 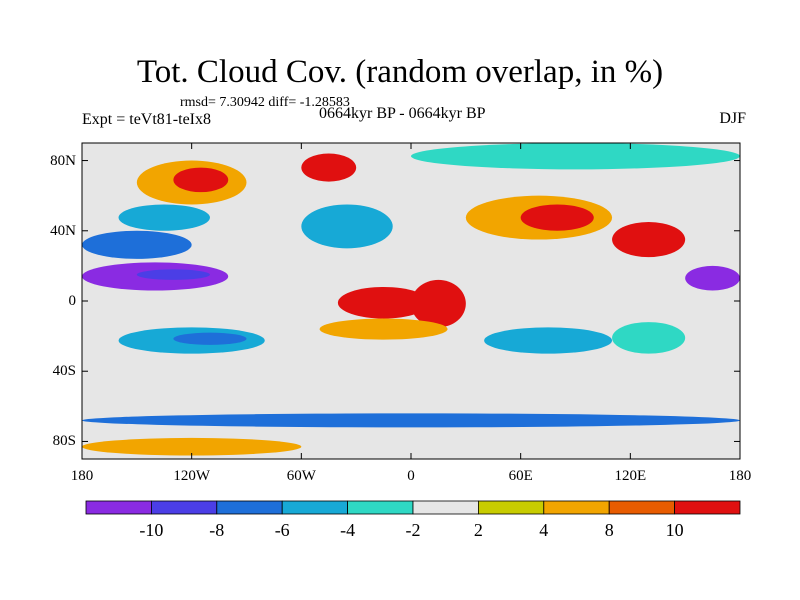 I want to click on region-southern-ocean-blue, so click(x=411, y=420).